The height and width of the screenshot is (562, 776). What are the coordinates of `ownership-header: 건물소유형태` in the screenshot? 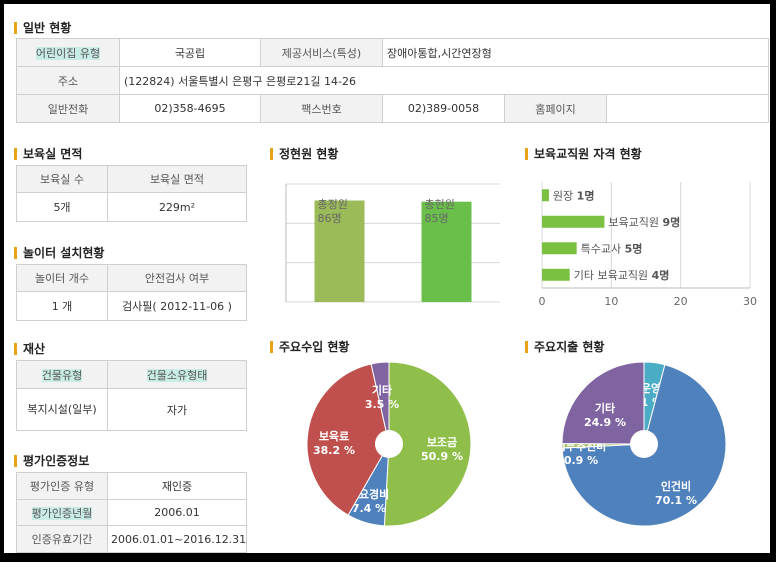 It's located at (177, 375).